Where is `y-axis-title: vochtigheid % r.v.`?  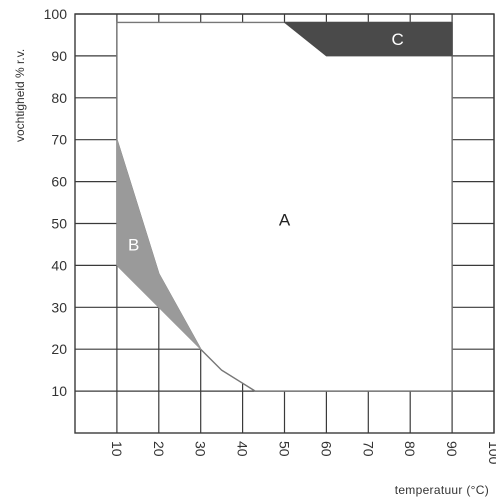
y-axis-title: vochtigheid % r.v. is located at coordinates (20, 95).